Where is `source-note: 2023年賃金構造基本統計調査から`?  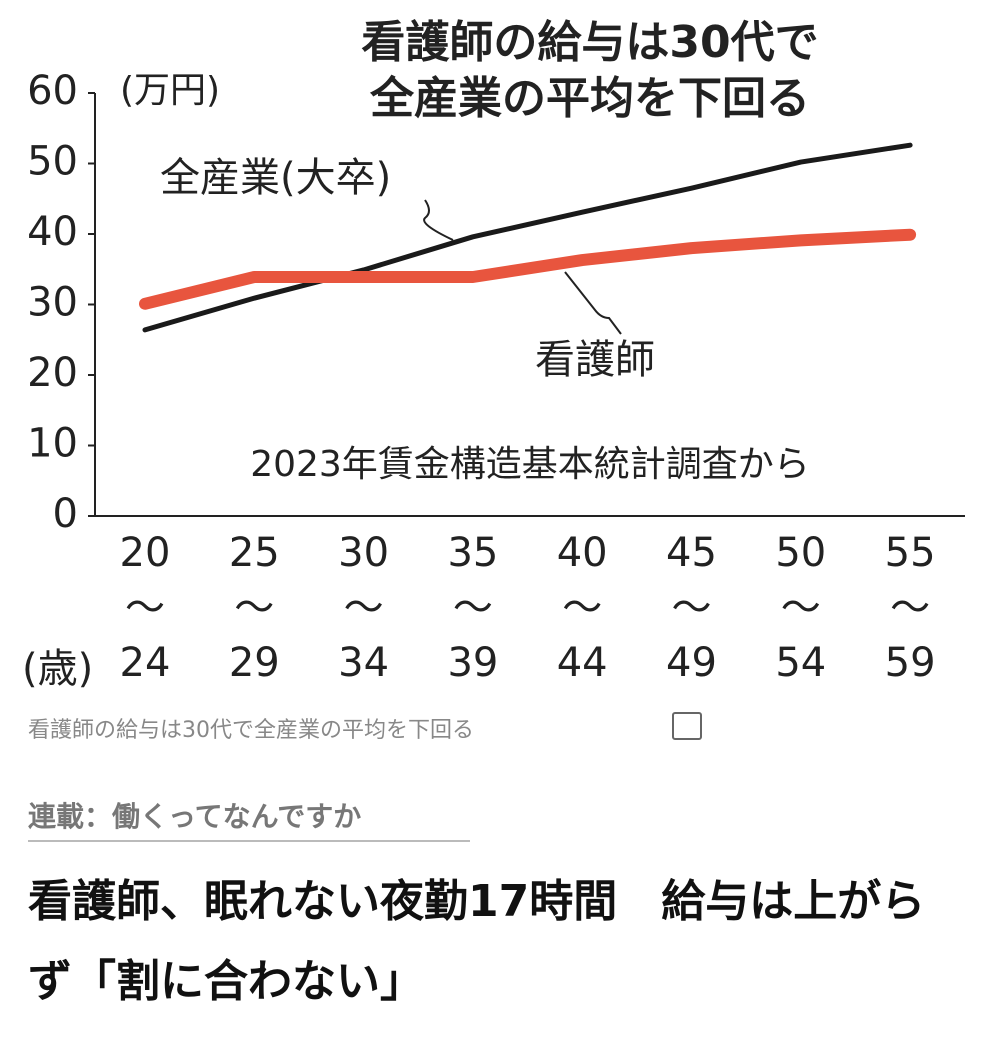 source-note: 2023年賃金構造基本統計調査から is located at coordinates (530, 464).